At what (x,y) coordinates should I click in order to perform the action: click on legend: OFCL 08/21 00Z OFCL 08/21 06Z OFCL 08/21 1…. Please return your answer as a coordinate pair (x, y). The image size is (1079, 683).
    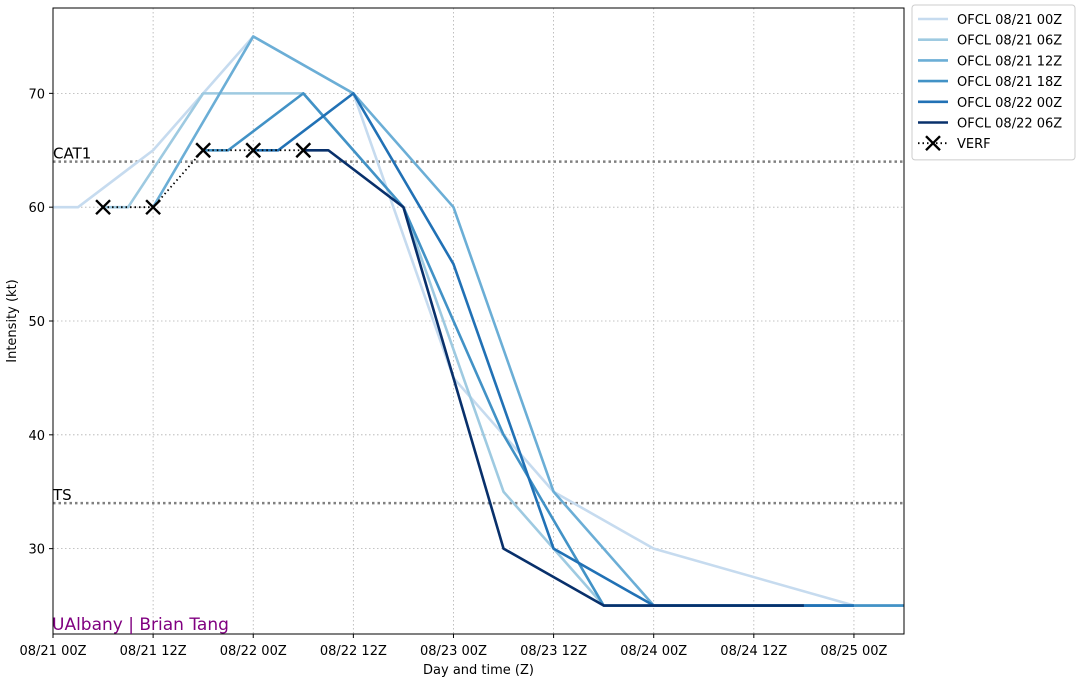
    Looking at the image, I should click on (993, 82).